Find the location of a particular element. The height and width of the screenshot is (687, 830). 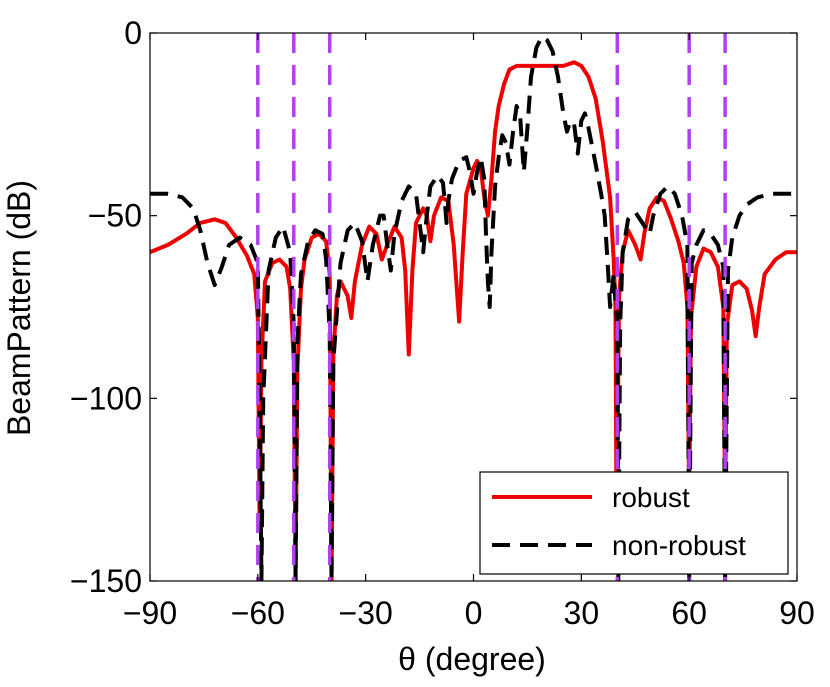

legend: robust non-robust is located at coordinates (634, 523).